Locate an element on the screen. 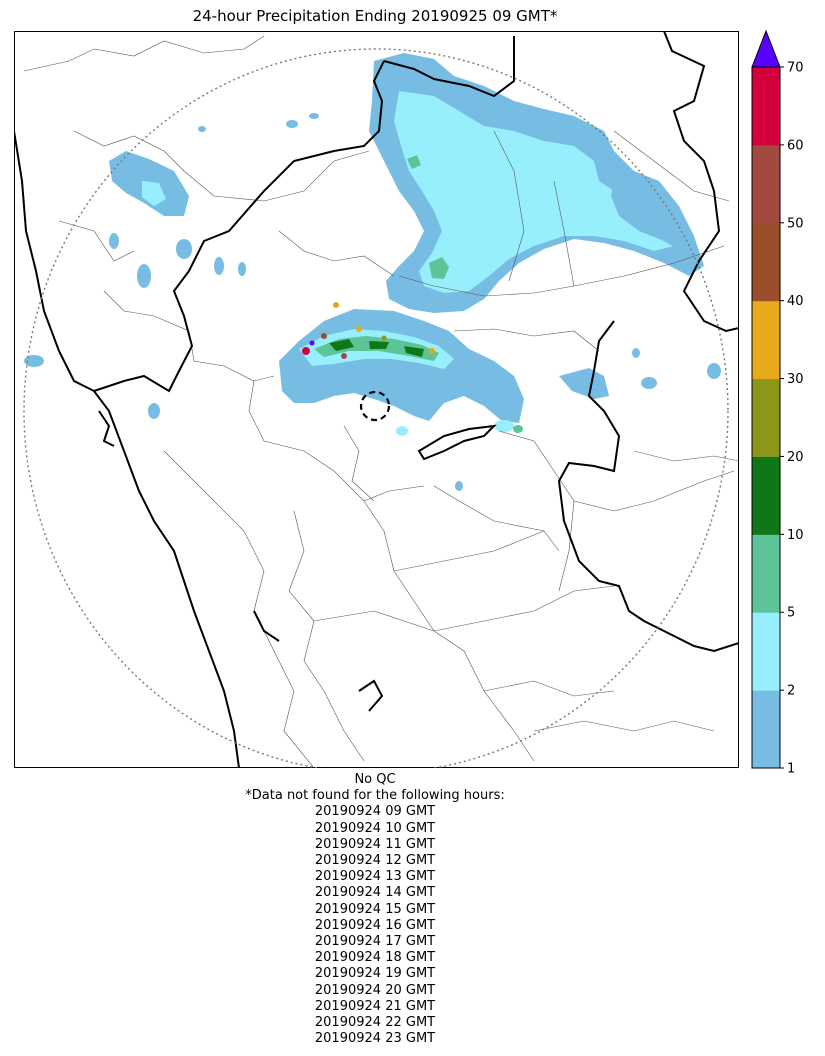 The image size is (825, 1056). missing-hour-item: 20190924 16 GMT is located at coordinates (375, 925).